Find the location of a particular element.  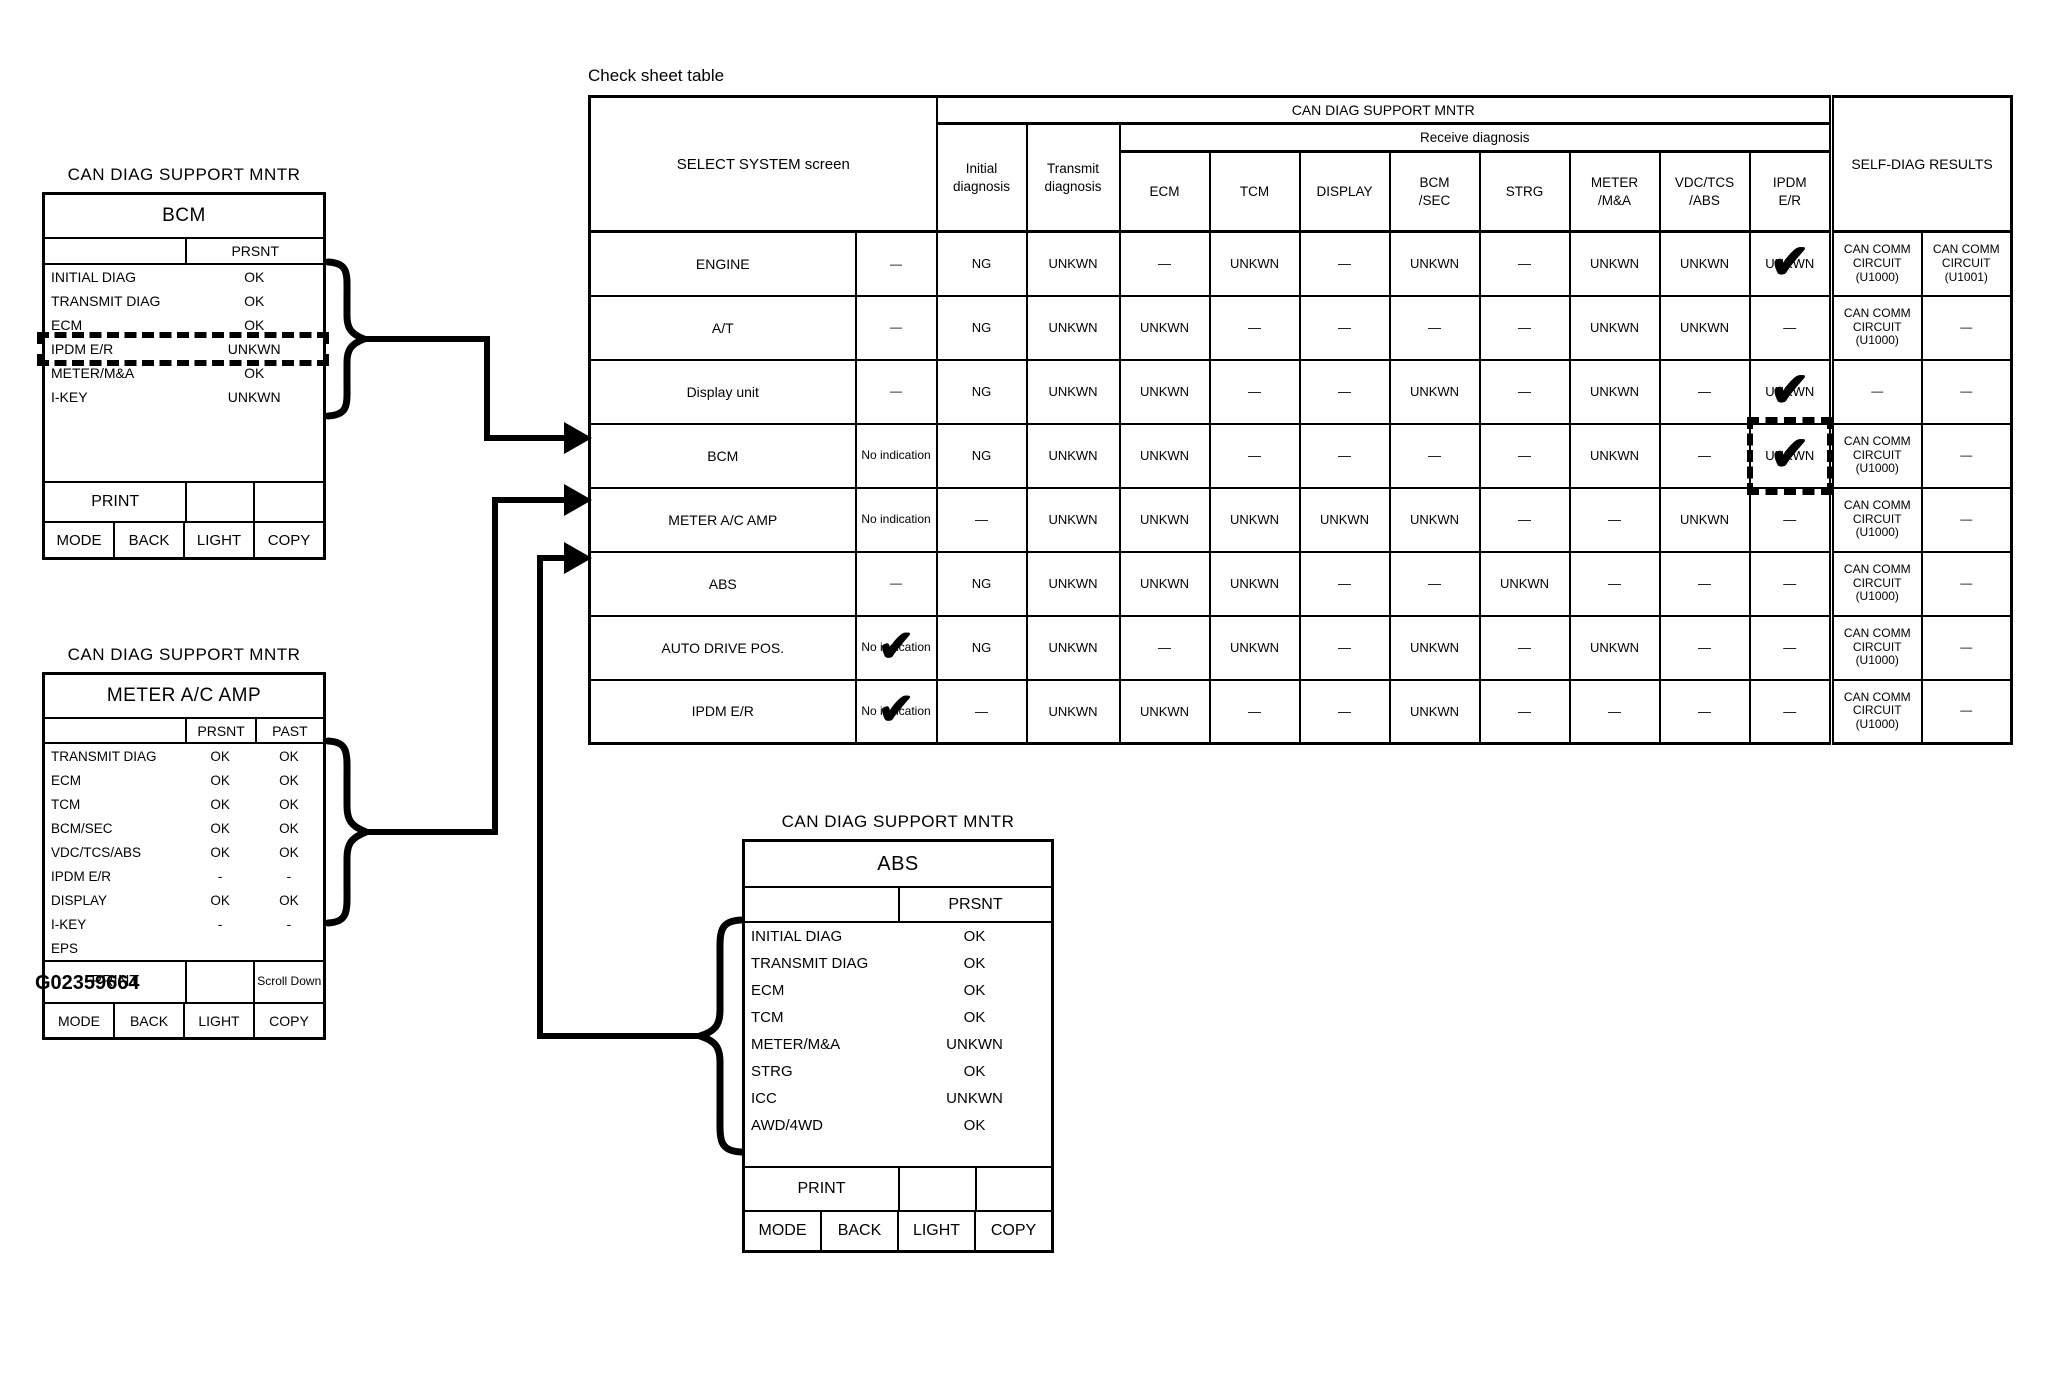

column-header-row: PRSNT is located at coordinates (898, 905).